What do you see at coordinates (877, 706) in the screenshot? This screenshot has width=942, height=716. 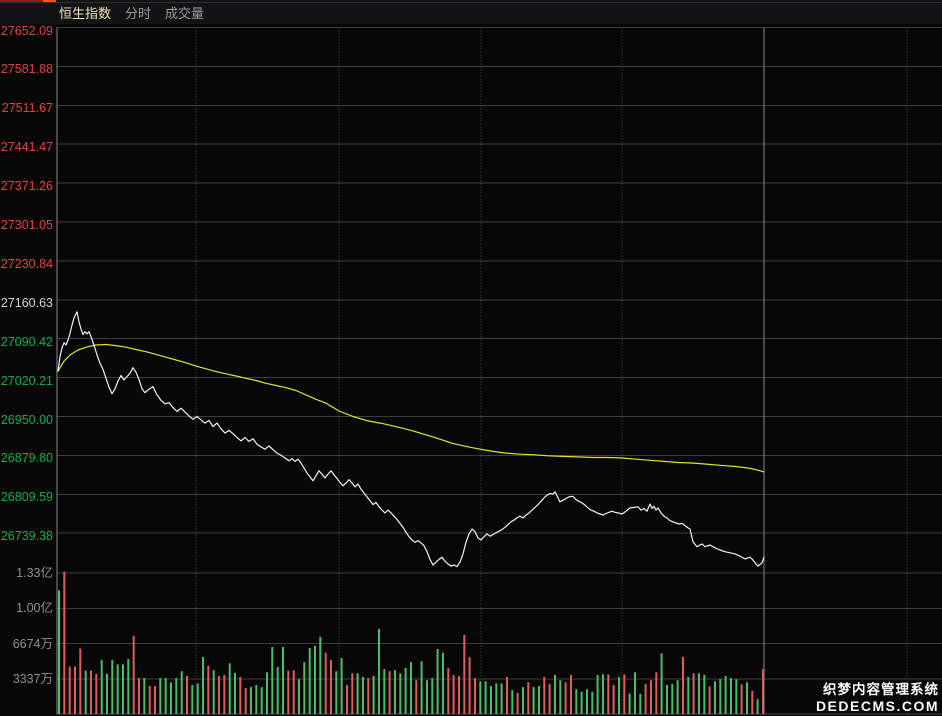 I see `watermark-en-text: DEDECMS.COM` at bounding box center [877, 706].